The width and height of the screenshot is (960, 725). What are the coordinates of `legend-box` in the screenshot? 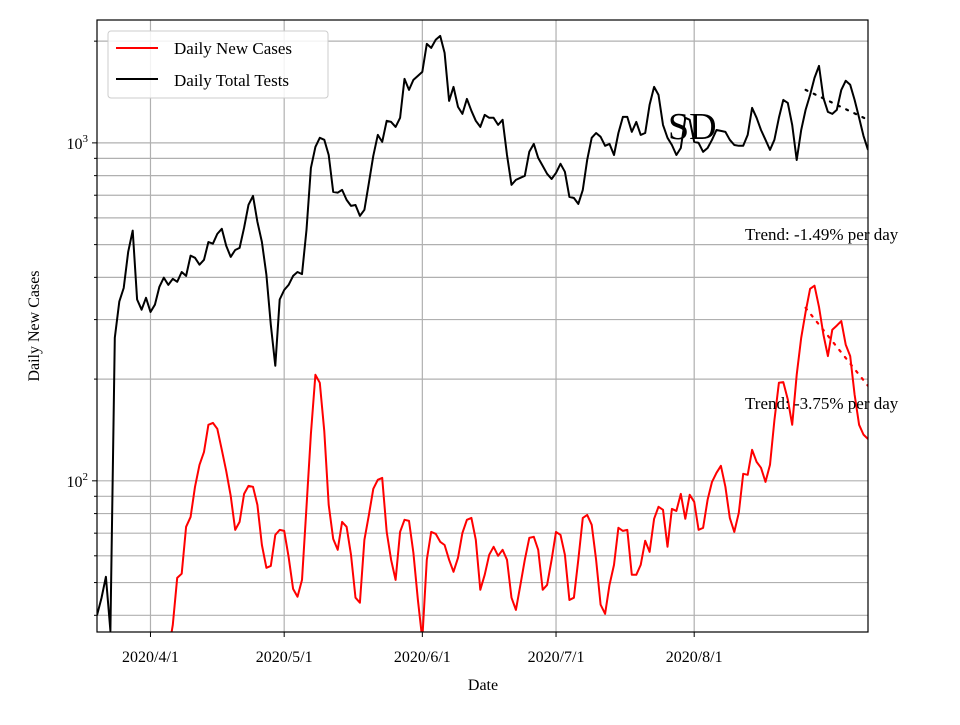 It's located at (218, 64).